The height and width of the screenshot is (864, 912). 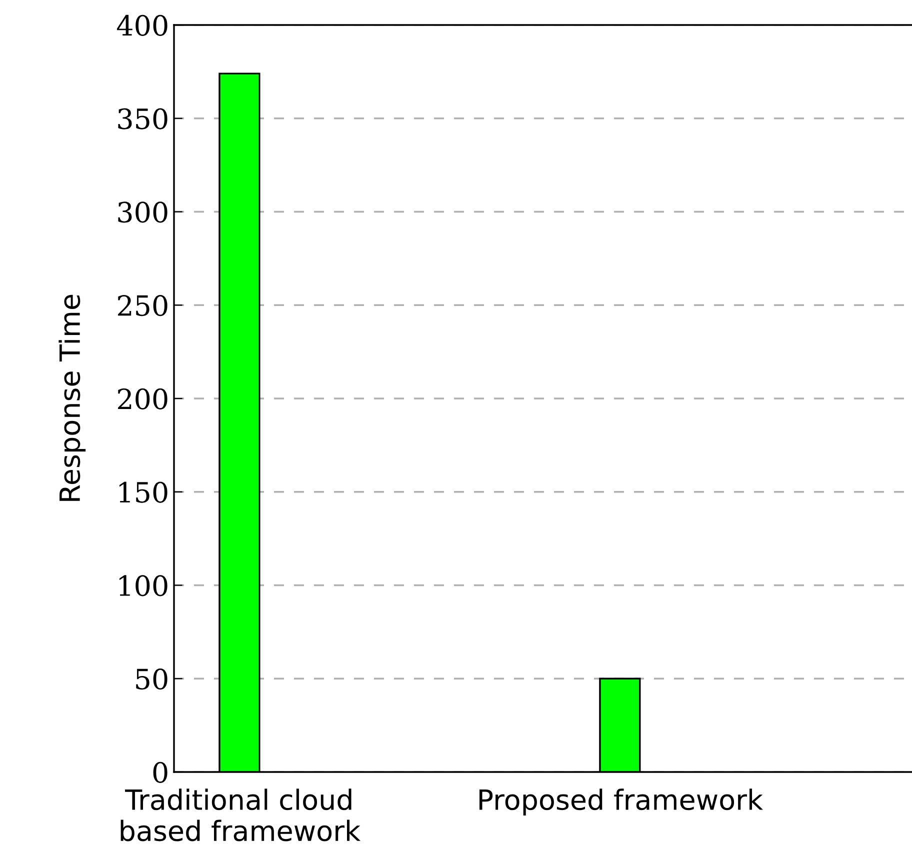 I want to click on y-tick-label: 0, so click(x=160, y=772).